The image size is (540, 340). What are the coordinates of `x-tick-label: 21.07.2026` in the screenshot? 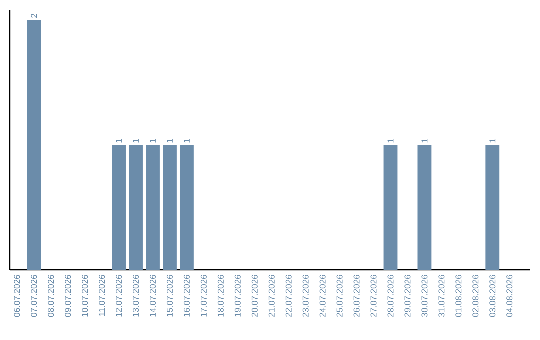 It's located at (271, 296).